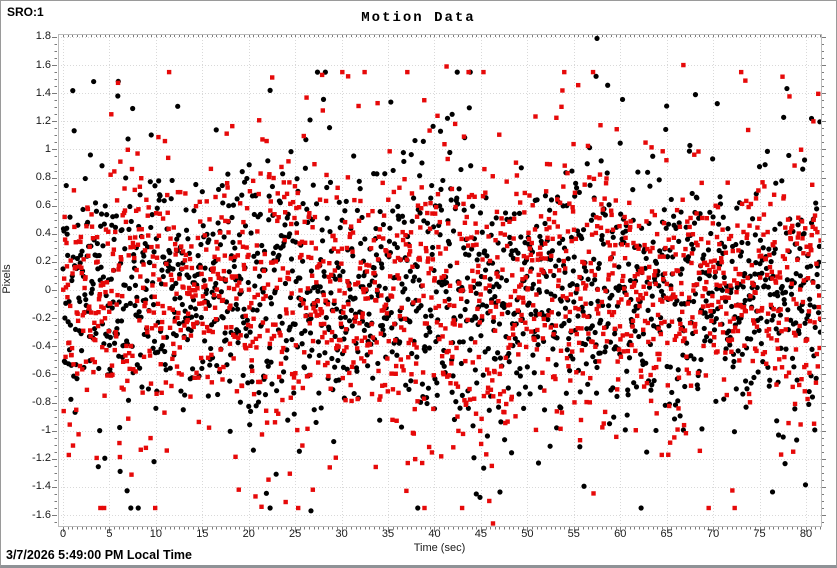 This screenshot has width=837, height=568. Describe the element at coordinates (759, 534) in the screenshot. I see `x-tick-label: 75` at that location.